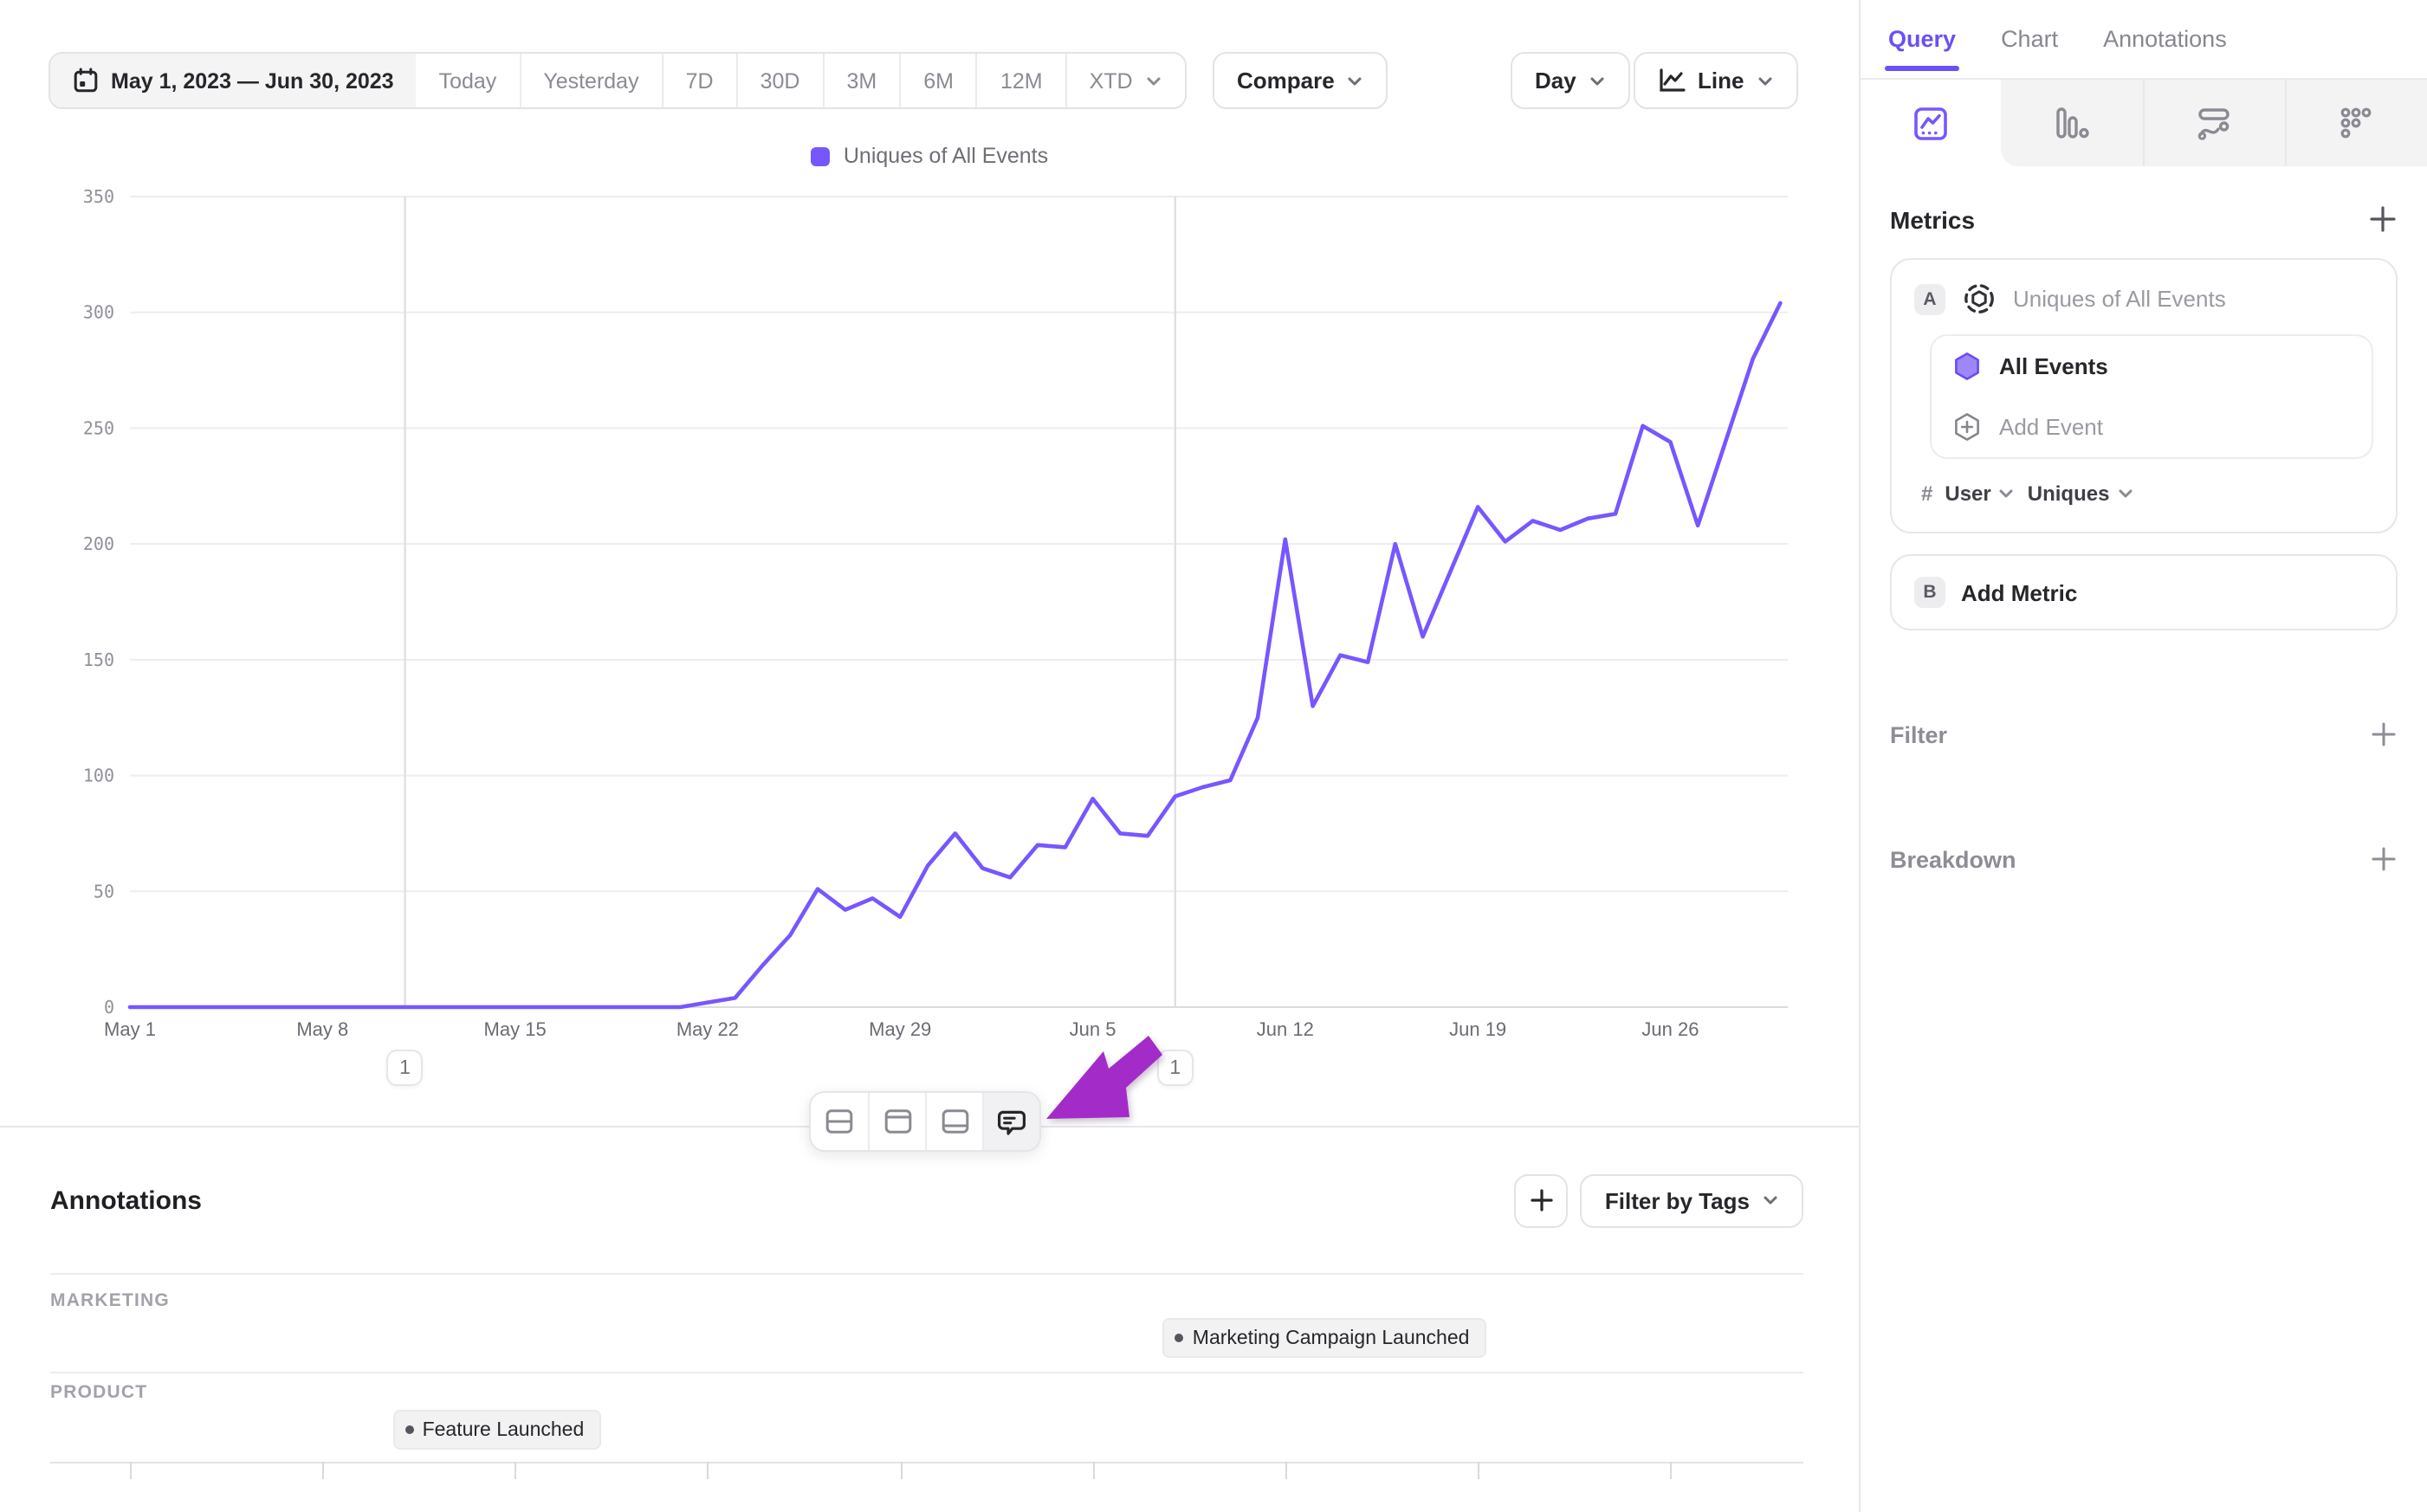  Describe the element at coordinates (1968, 493) in the screenshot. I see `entity-label: User` at that location.